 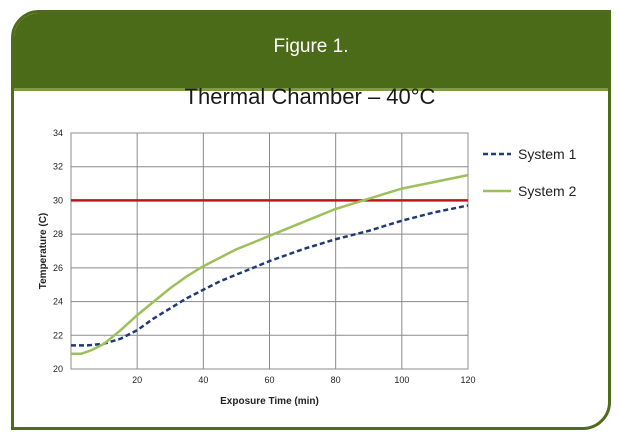 What do you see at coordinates (401, 380) in the screenshot?
I see `x-tick-label: 100` at bounding box center [401, 380].